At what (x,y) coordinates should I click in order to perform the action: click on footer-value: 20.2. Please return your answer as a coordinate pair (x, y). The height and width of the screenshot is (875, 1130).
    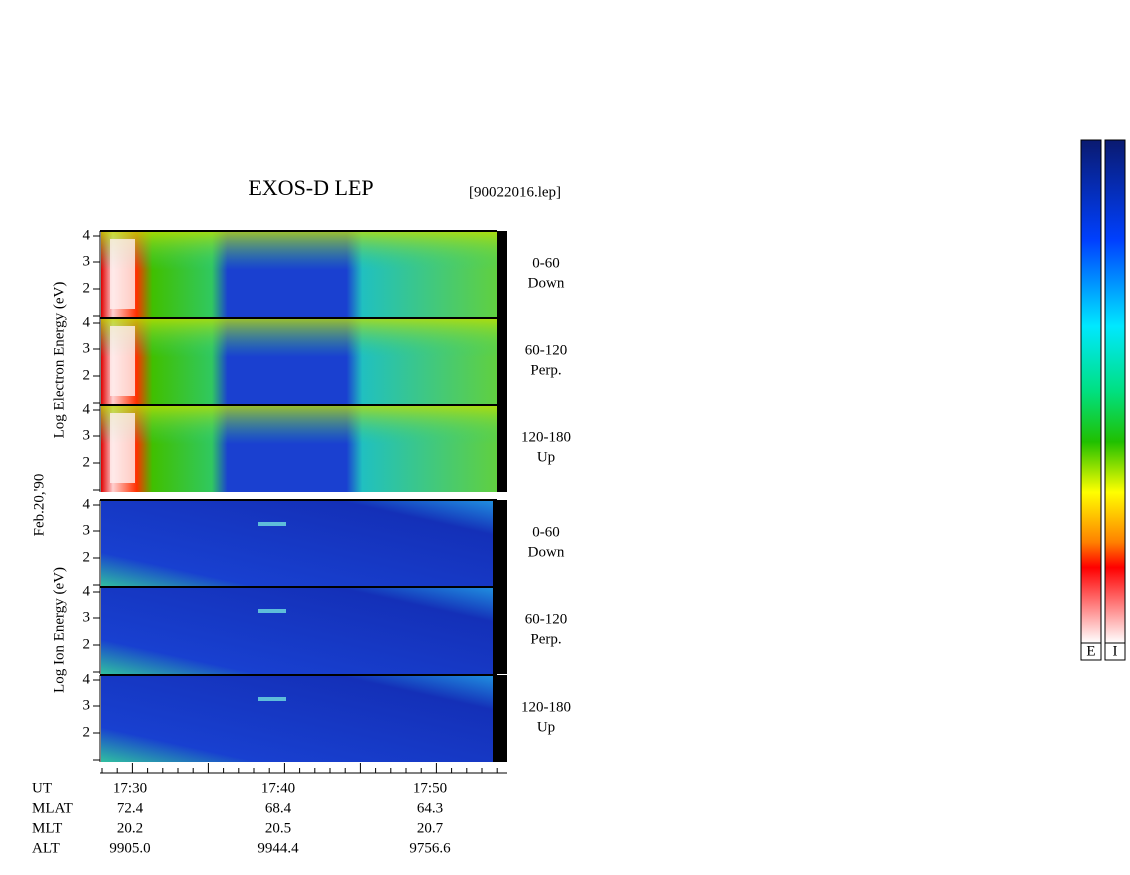
    Looking at the image, I should click on (130, 828).